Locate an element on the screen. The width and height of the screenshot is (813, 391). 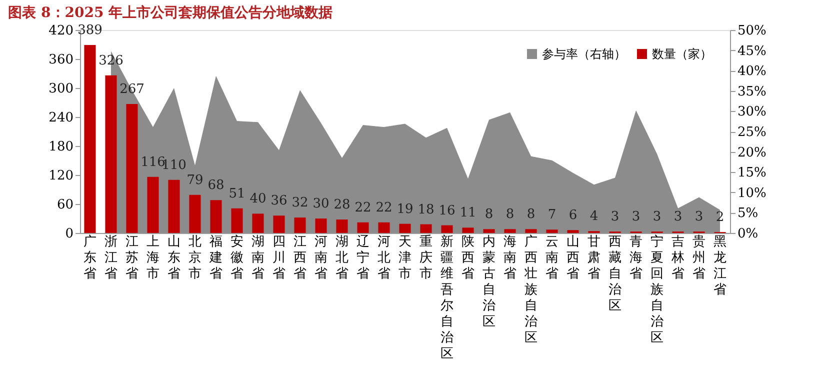
data-label: 32 is located at coordinates (300, 203).